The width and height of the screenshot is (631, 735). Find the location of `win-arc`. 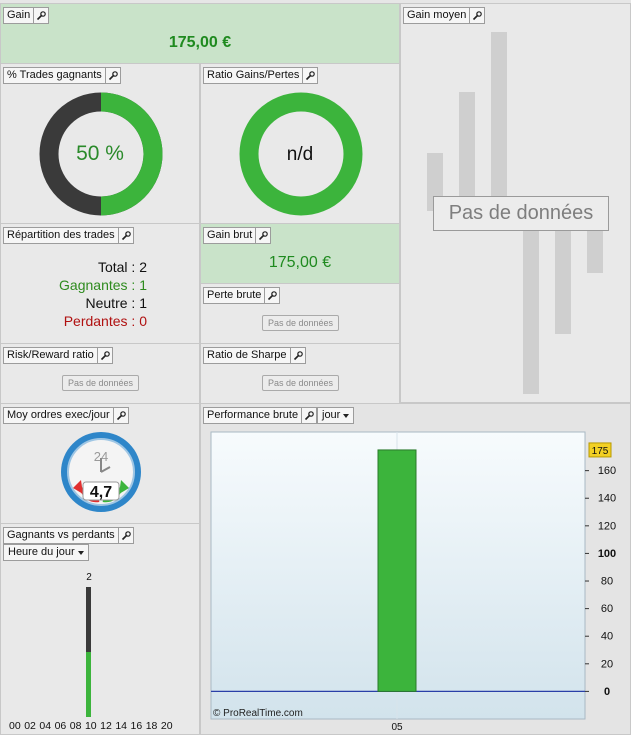

win-arc is located at coordinates (131, 154).